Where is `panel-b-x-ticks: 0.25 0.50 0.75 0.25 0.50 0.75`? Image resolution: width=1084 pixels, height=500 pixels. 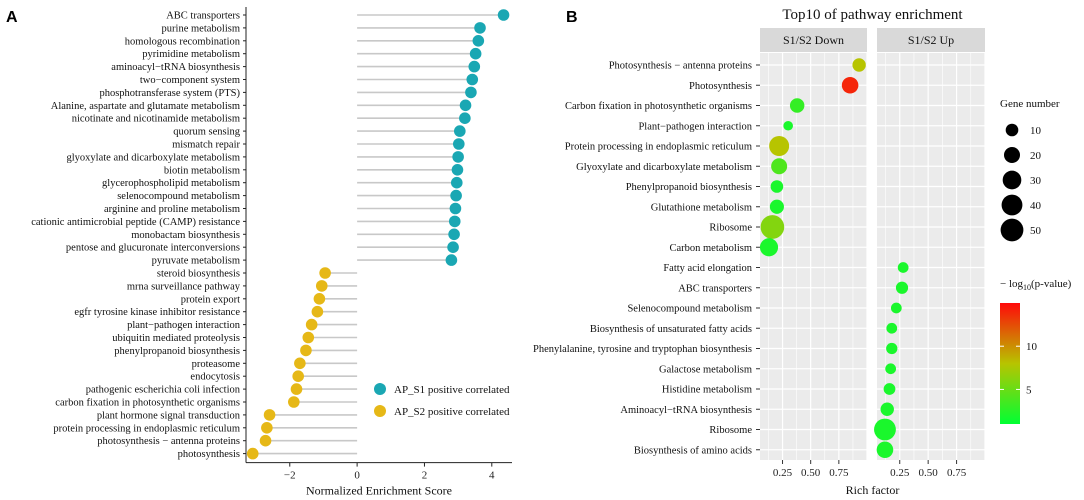
panel-b-x-ticks: 0.25 0.50 0.75 0.25 0.50 0.75 is located at coordinates (870, 469).